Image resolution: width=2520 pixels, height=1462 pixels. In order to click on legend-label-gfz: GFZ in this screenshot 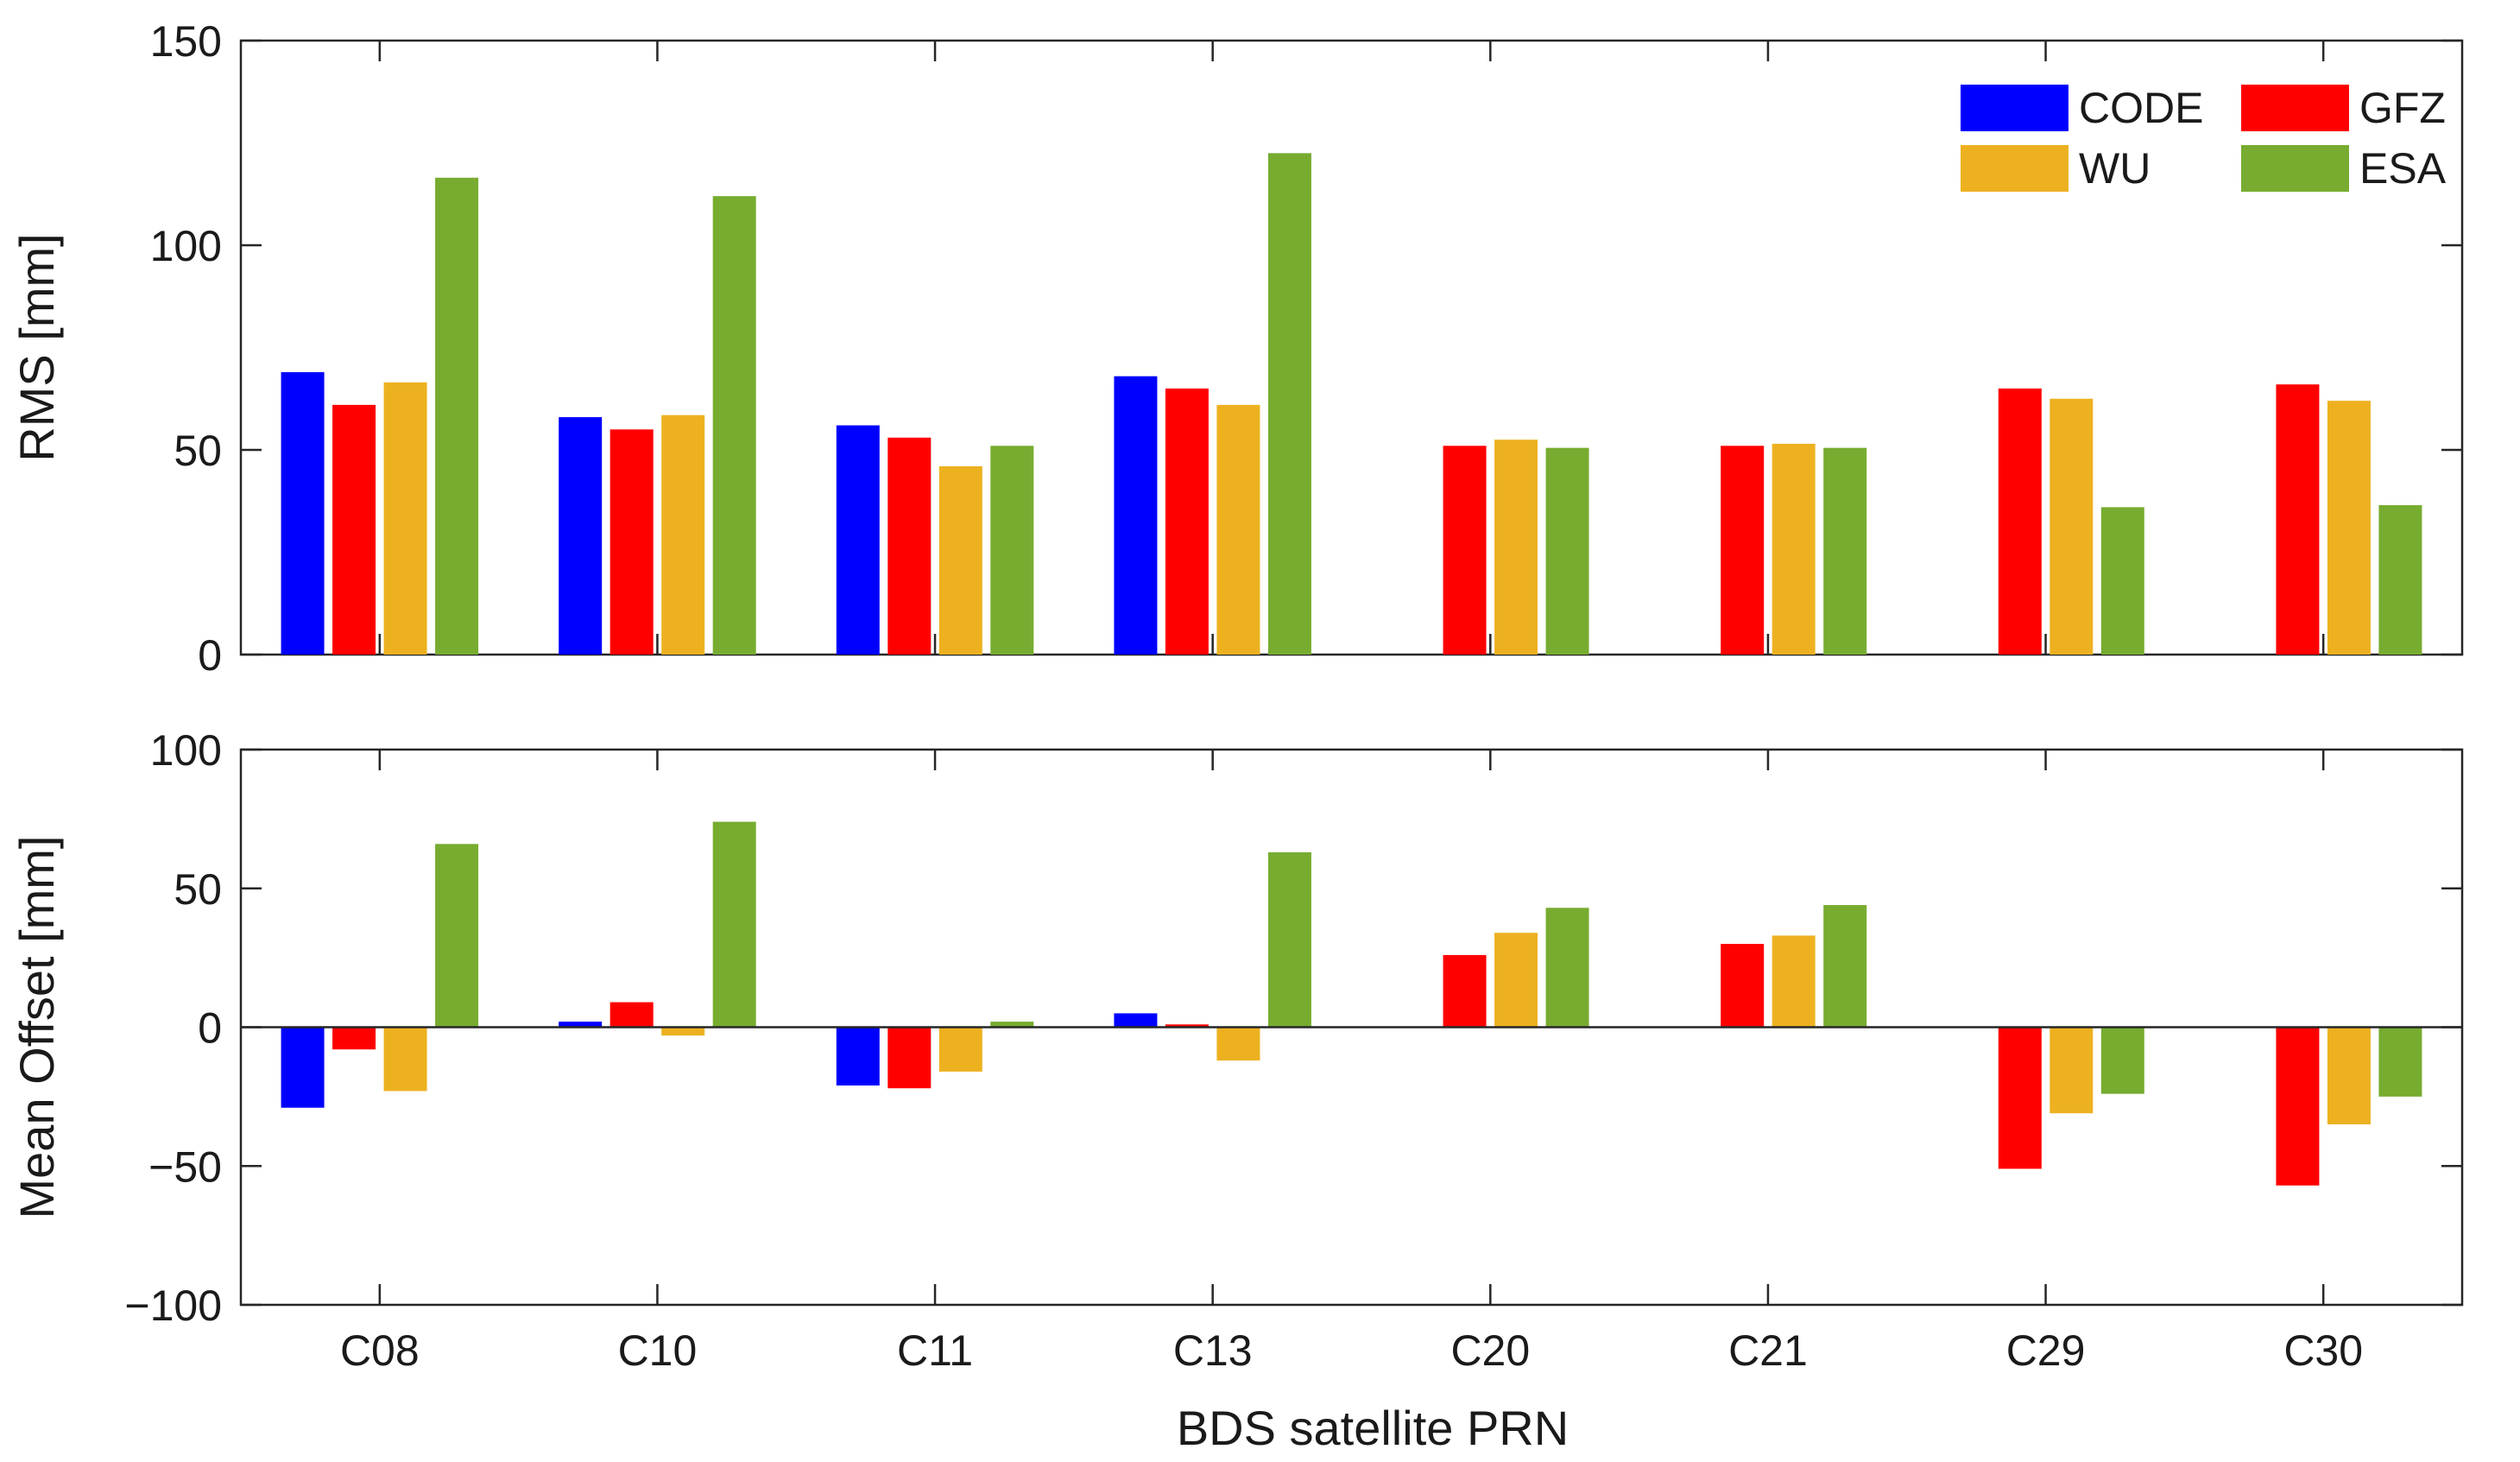, I will do `click(2402, 108)`.